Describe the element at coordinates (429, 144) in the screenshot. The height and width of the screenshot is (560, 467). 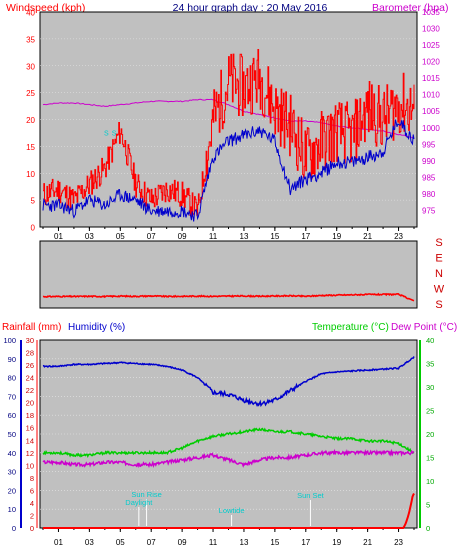
I see `barometer-tick-label: 995` at that location.